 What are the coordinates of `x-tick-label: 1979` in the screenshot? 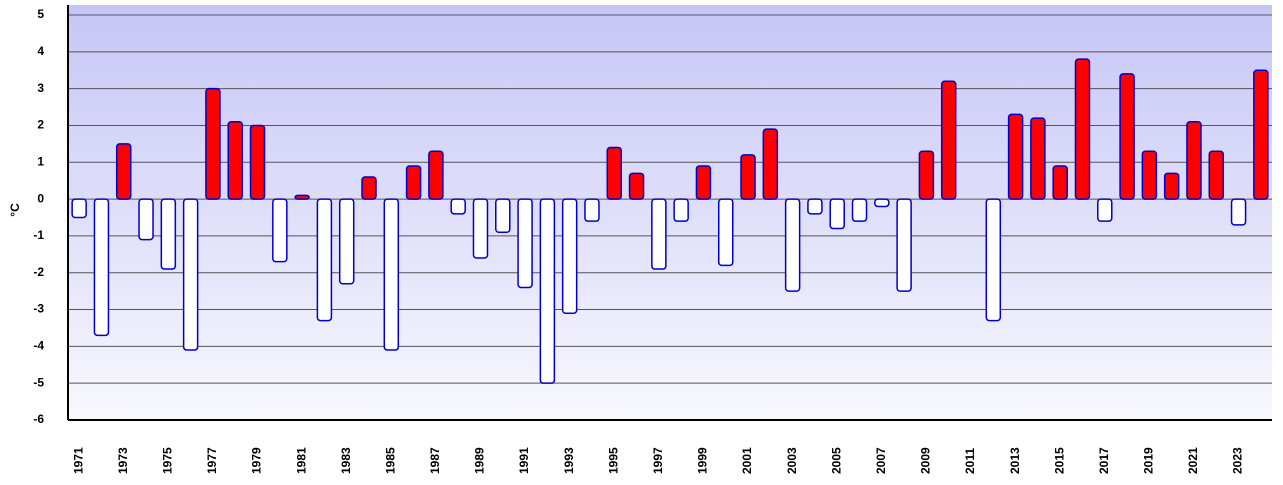 It's located at (257, 460).